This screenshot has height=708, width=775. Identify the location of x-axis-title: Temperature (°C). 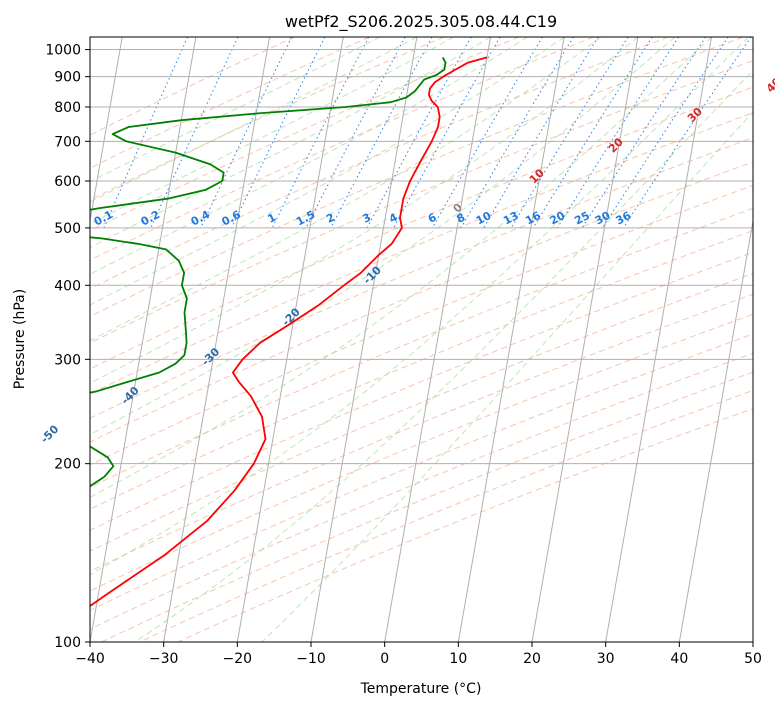
(421, 689).